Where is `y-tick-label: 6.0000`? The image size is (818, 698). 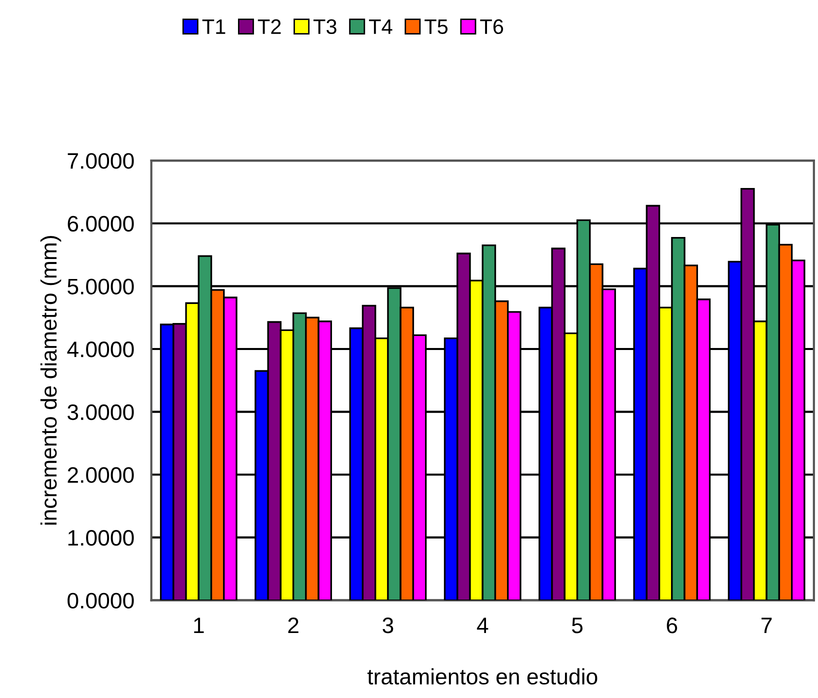 y-tick-label: 6.0000 is located at coordinates (101, 224).